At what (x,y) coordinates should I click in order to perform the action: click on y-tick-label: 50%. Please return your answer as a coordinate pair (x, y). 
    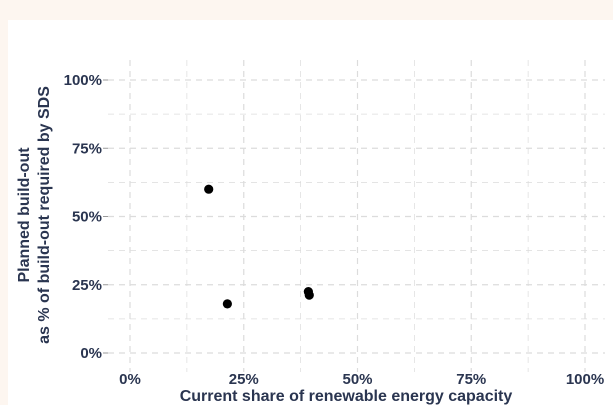
    Looking at the image, I should click on (87, 217).